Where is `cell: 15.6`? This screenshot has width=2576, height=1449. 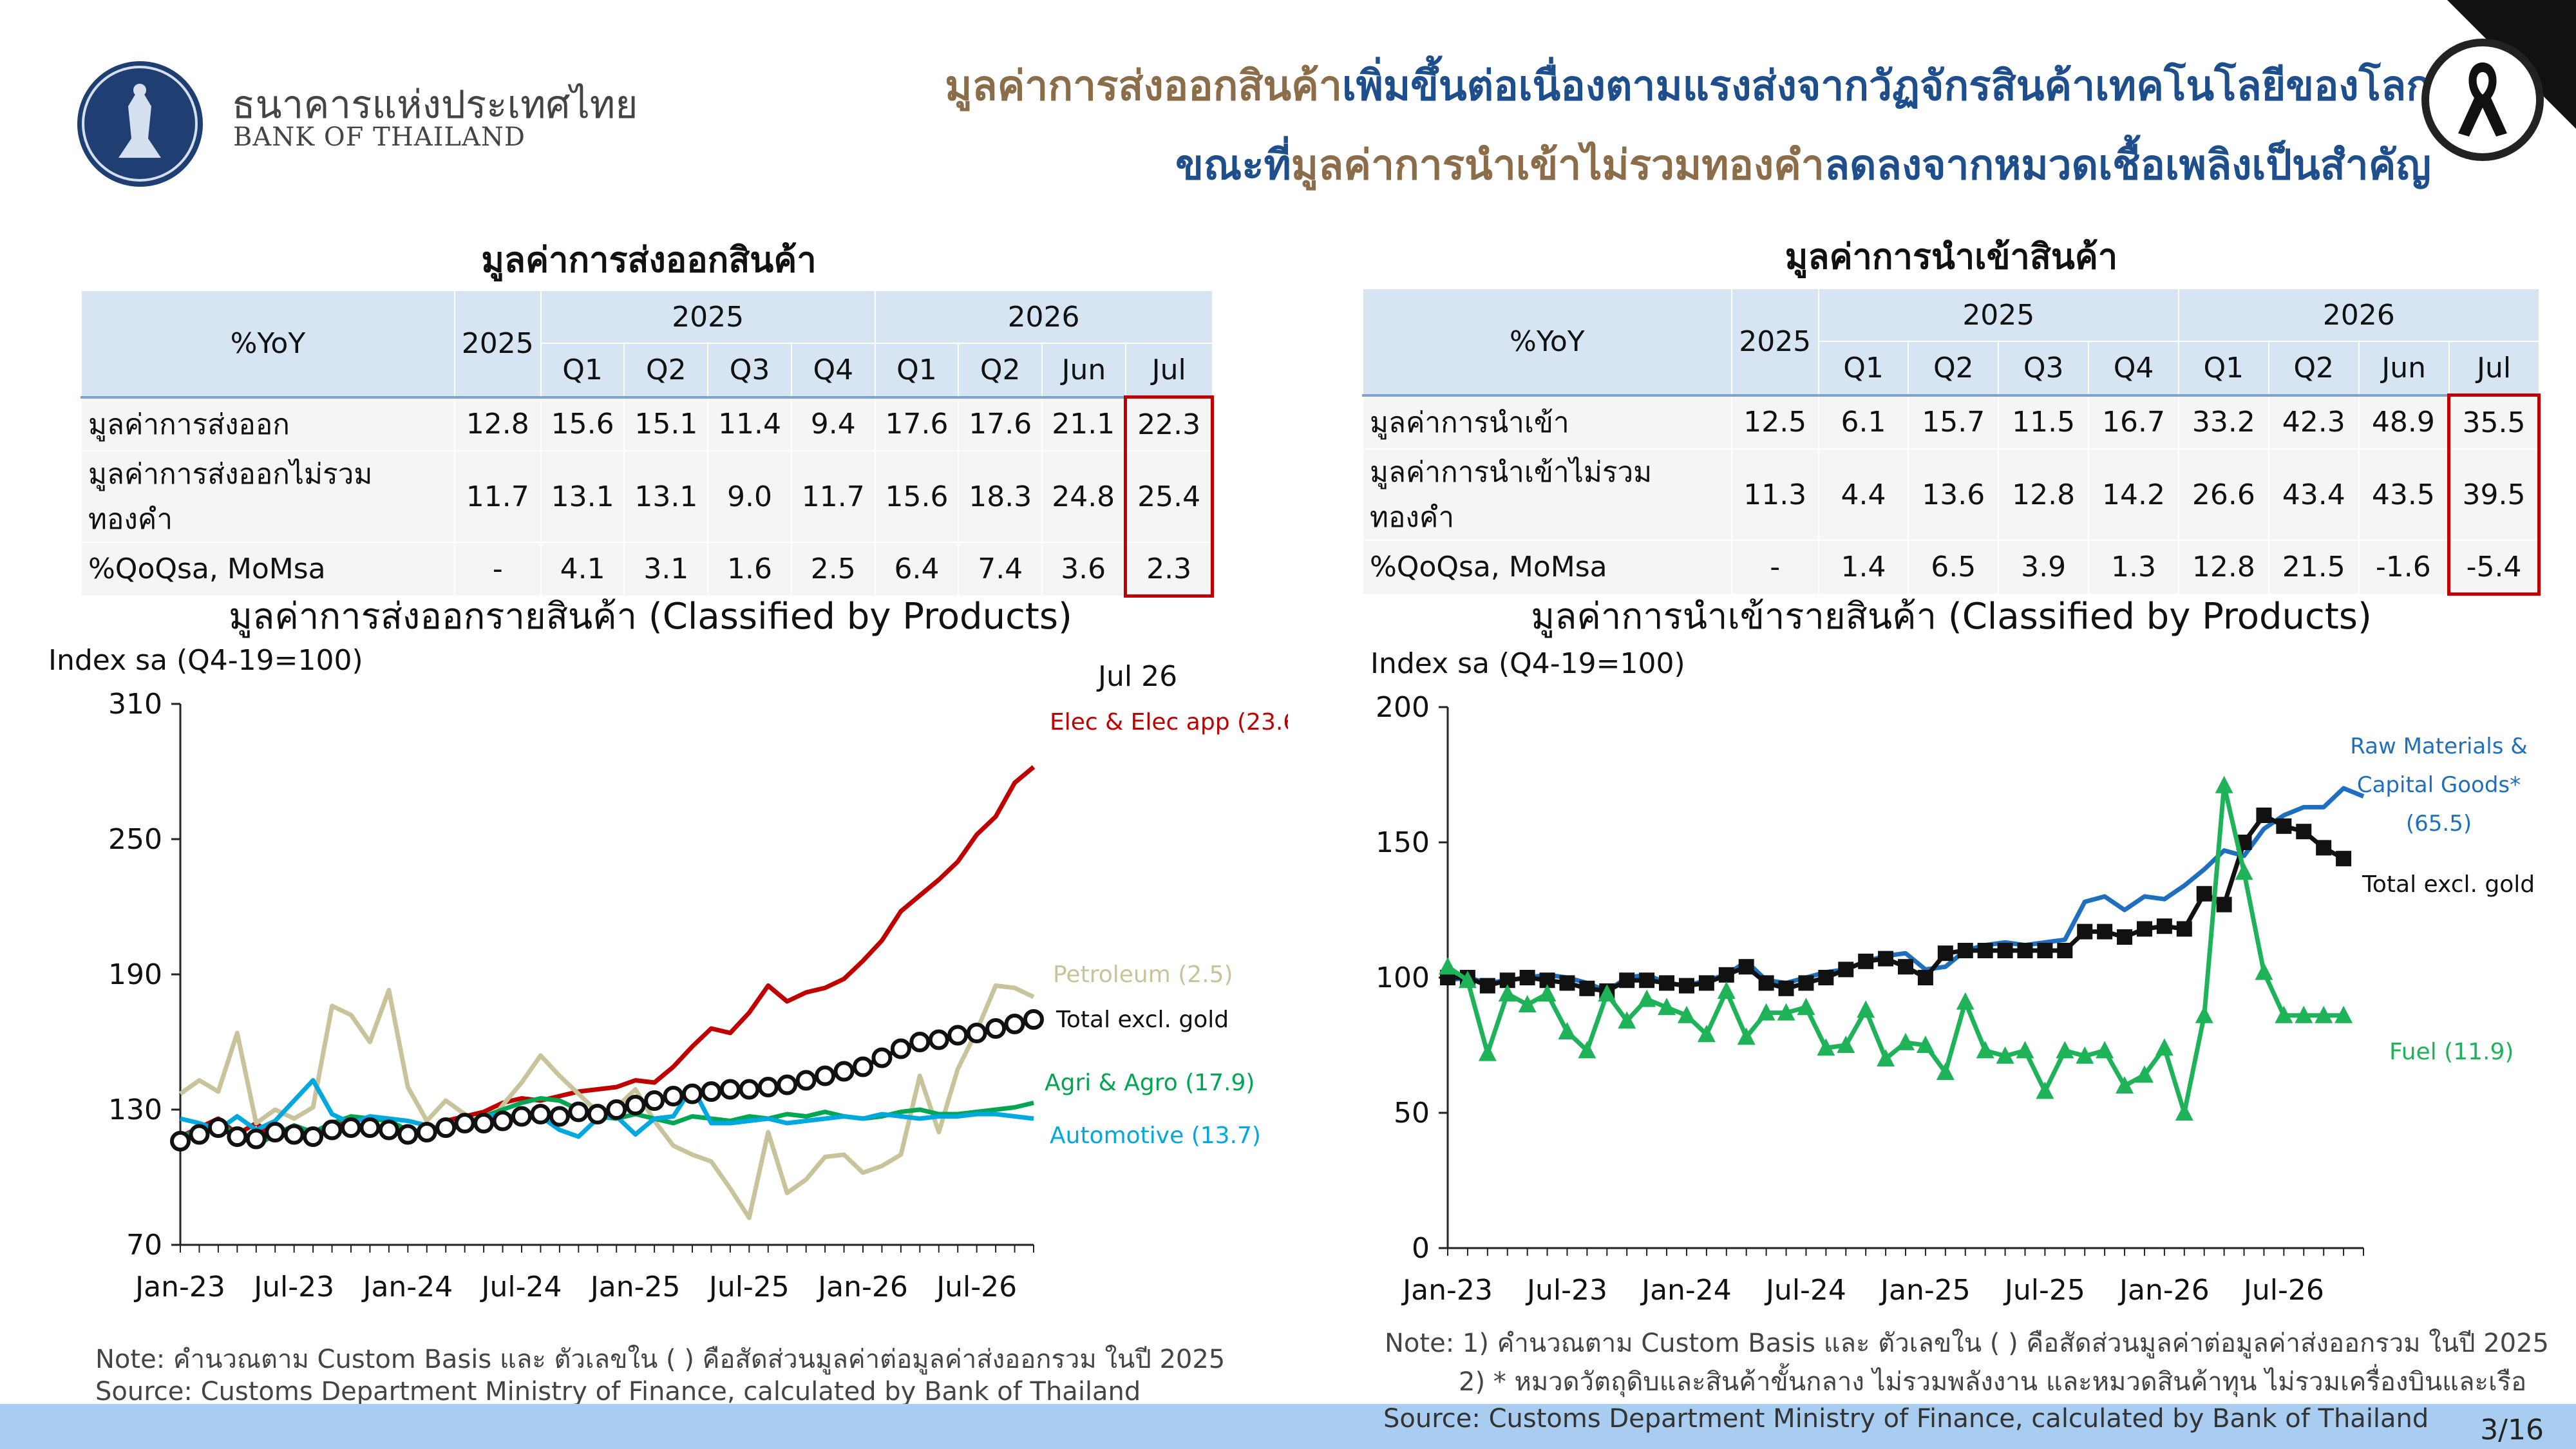
cell: 15.6 is located at coordinates (582, 423).